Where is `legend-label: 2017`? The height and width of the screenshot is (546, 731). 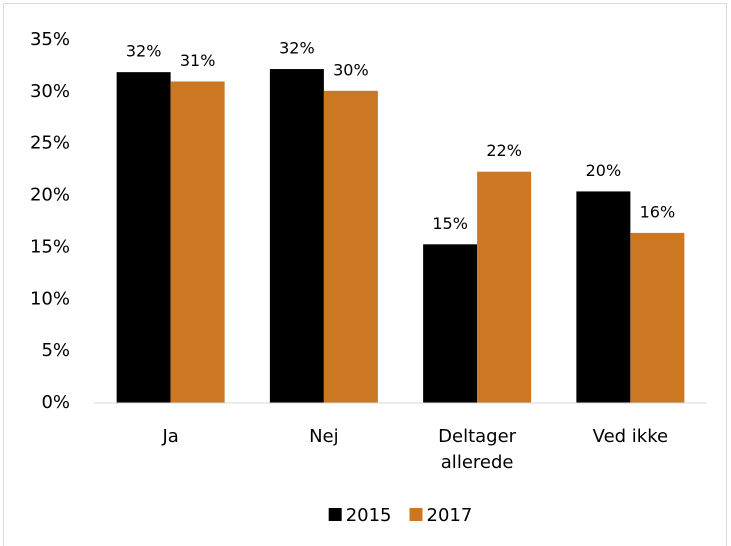
legend-label: 2017 is located at coordinates (450, 515).